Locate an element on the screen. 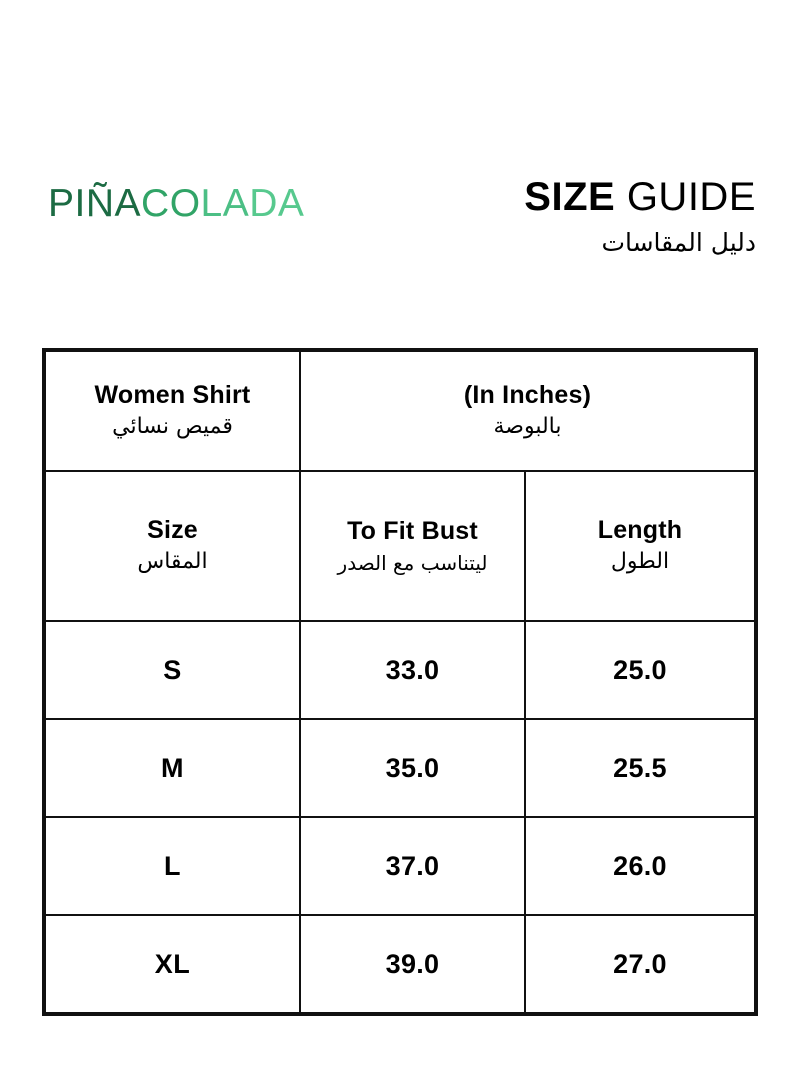 Image resolution: width=800 pixels, height=1091 pixels. size-value: S is located at coordinates (172, 669).